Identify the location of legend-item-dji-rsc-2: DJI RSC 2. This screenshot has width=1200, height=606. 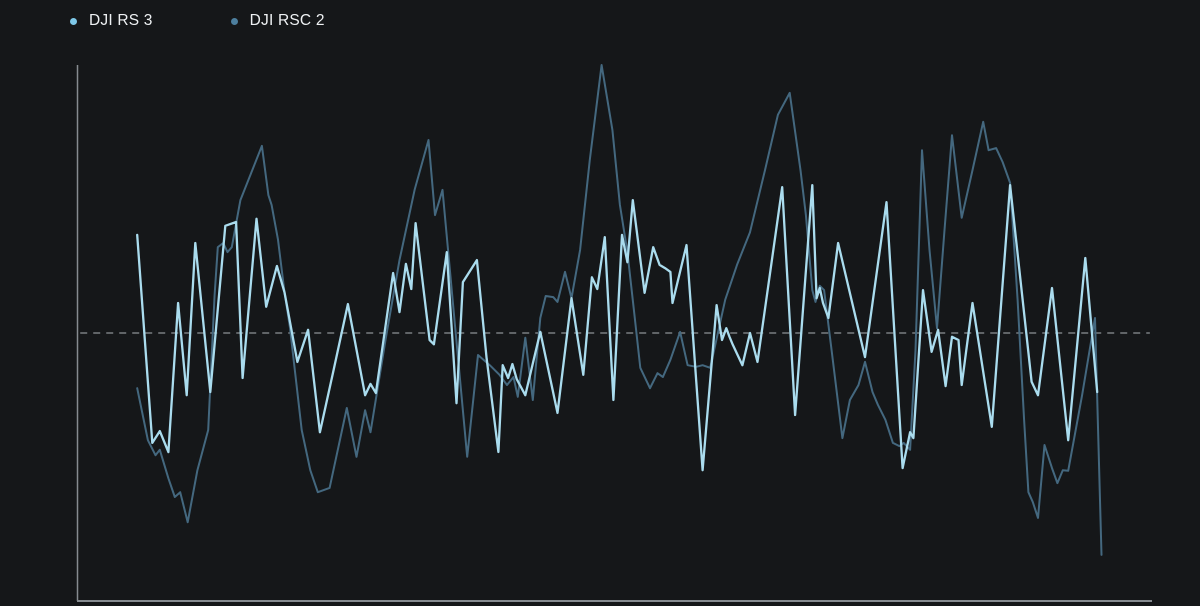
(277, 21).